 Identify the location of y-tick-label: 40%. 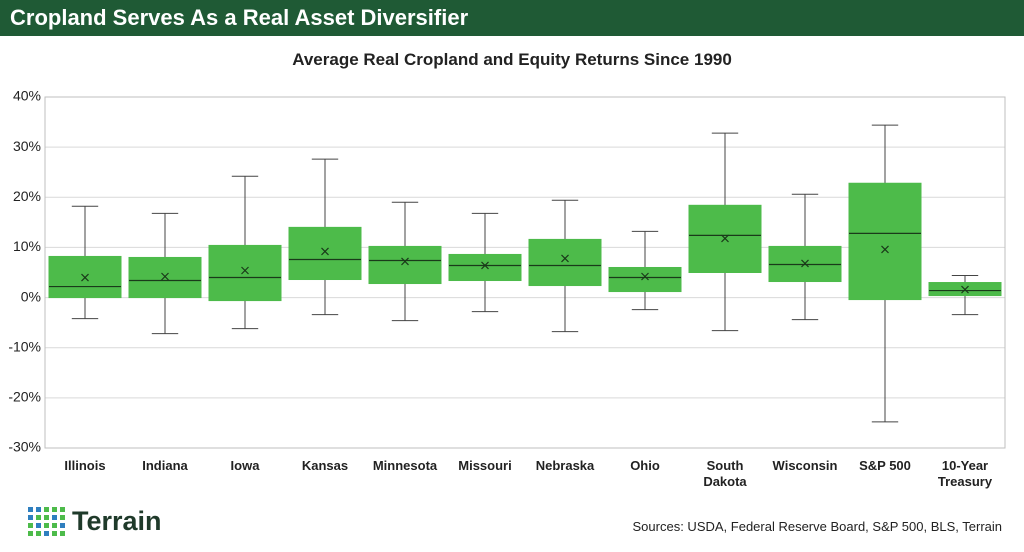
(27, 96).